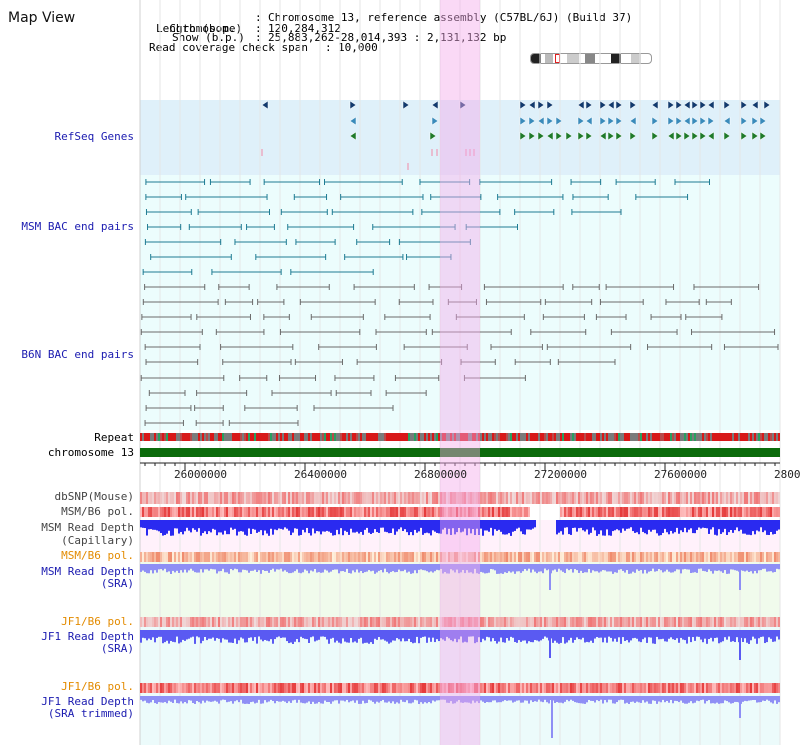 The width and height of the screenshot is (800, 745). Describe the element at coordinates (87, 701) in the screenshot. I see `jf1-depth-trim-label: JF1 Read Depth` at that location.